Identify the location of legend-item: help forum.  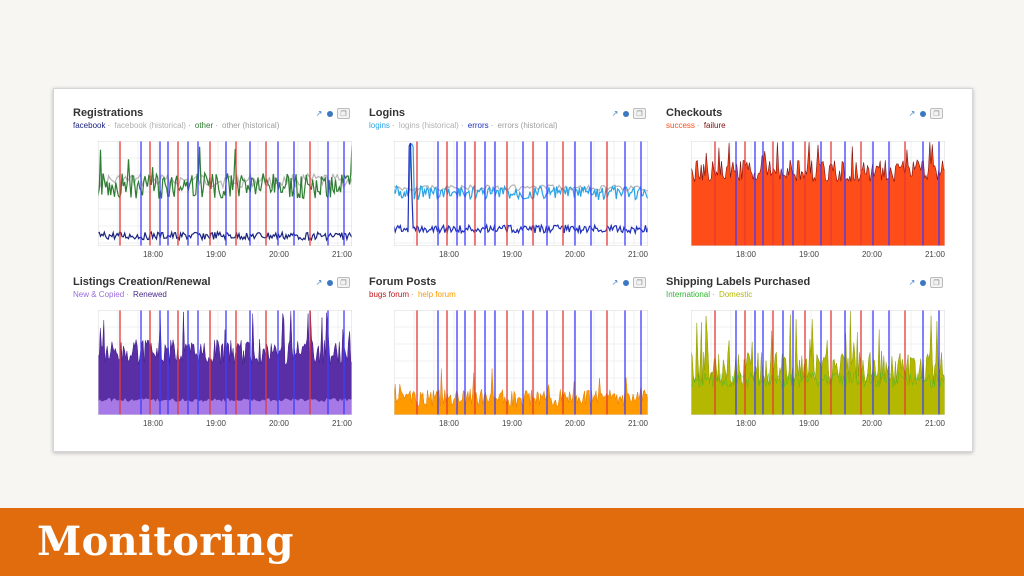
(436, 294).